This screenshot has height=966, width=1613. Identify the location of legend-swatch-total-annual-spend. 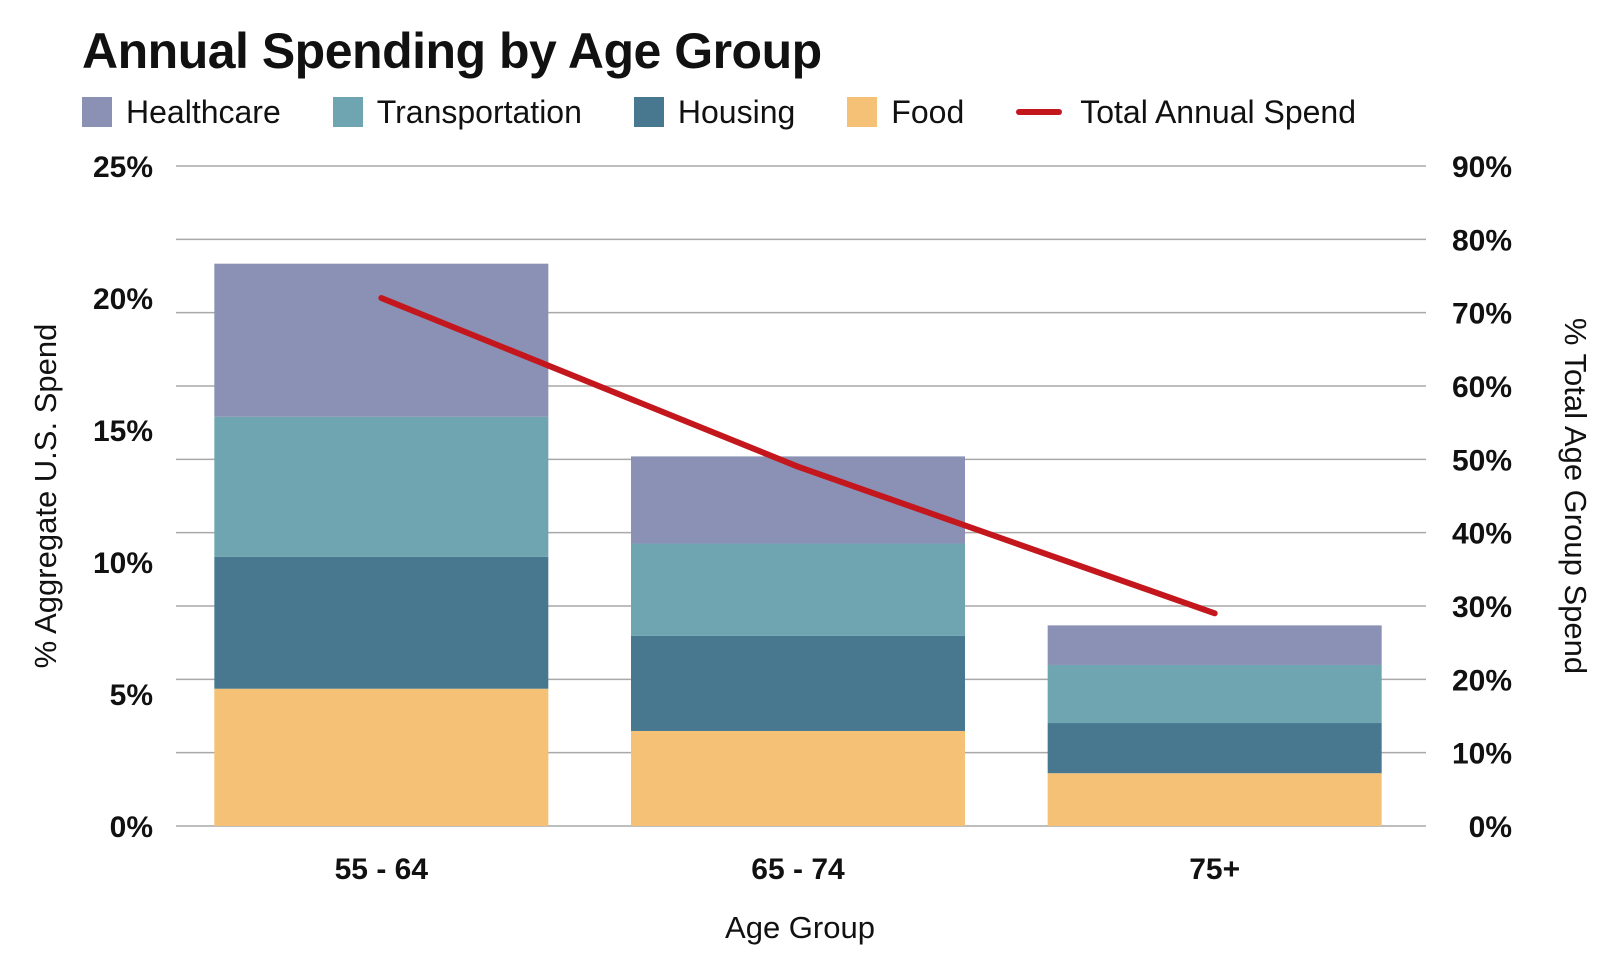
(1039, 112).